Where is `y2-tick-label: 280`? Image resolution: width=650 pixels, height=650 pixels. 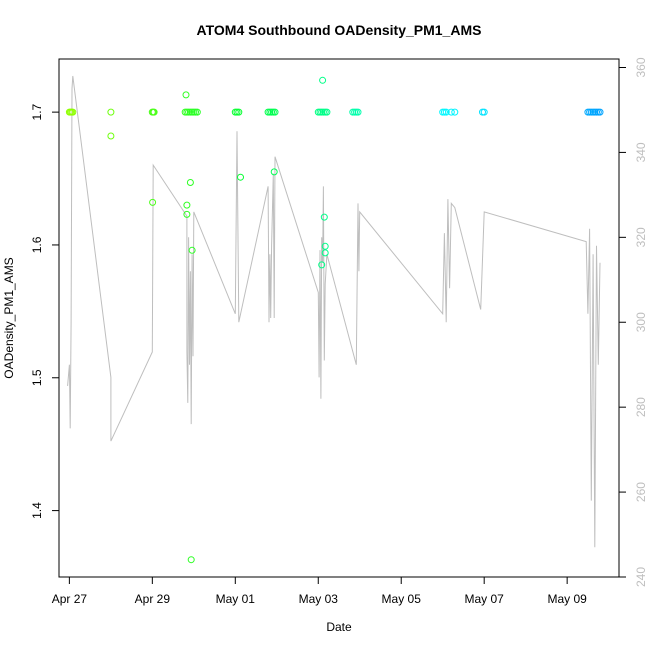 y2-tick-label: 280 is located at coordinates (641, 407).